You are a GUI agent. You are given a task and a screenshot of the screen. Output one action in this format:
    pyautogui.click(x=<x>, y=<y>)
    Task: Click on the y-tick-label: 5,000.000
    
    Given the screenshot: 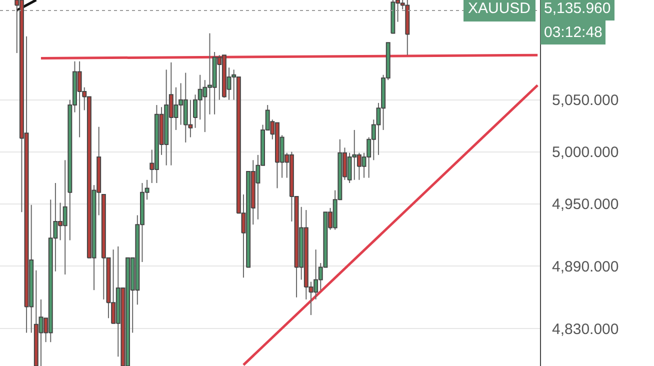 What is the action you would take?
    pyautogui.click(x=585, y=153)
    